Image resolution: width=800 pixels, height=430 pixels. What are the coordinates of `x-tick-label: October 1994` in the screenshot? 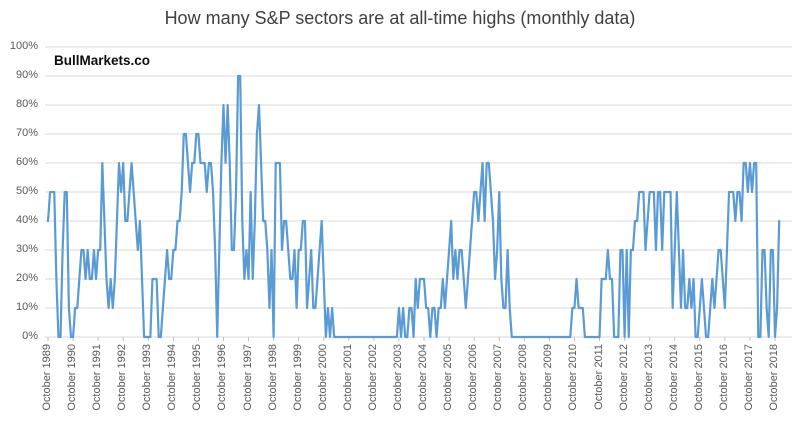 It's located at (172, 377).